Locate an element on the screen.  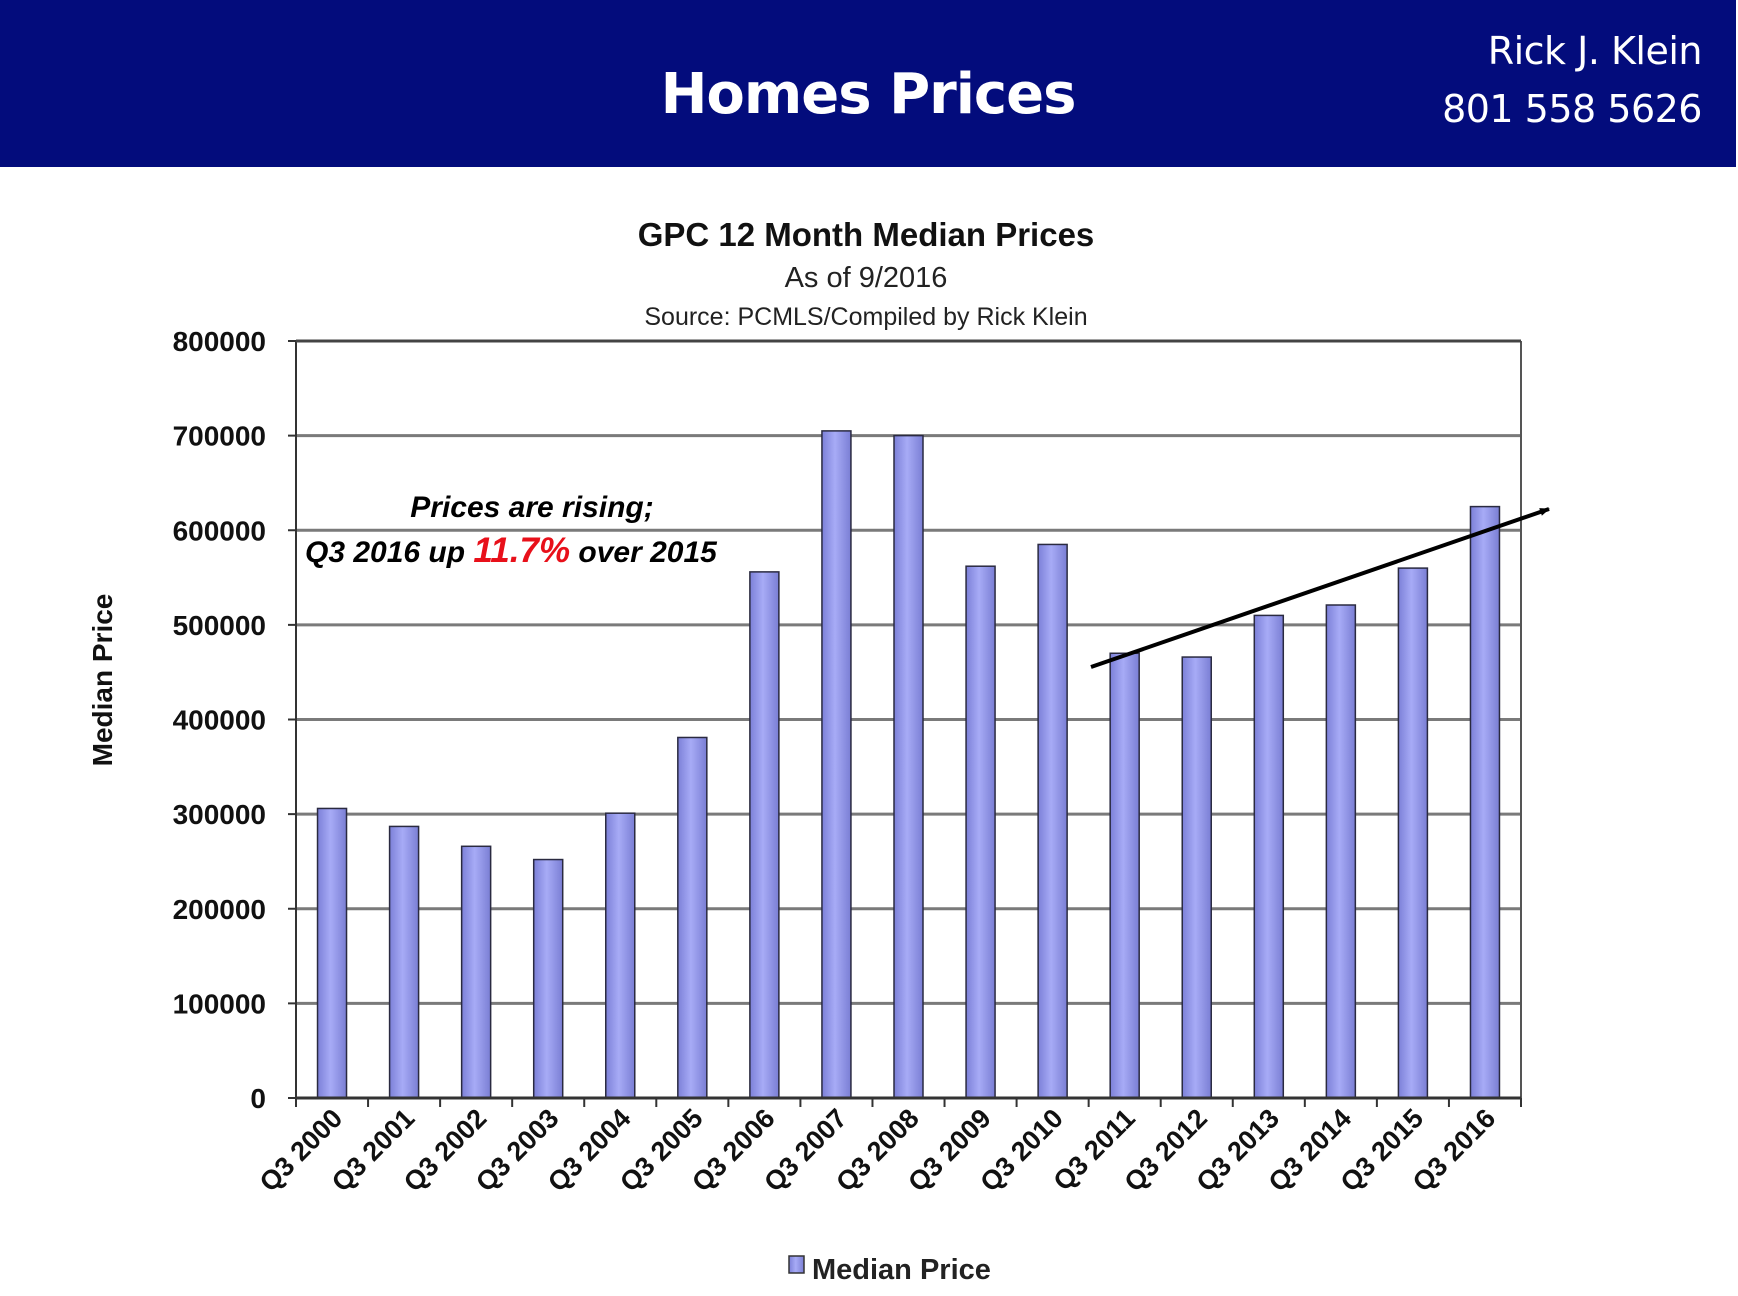
annotation-pre: Q3 2016 up is located at coordinates (389, 552).